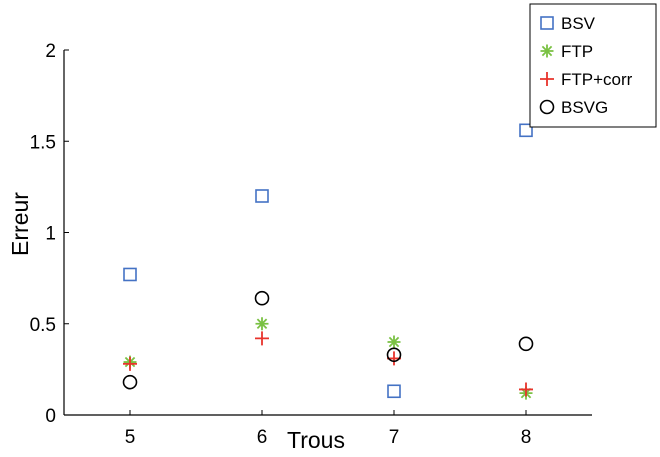 This screenshot has height=457, width=660. I want to click on series-ftp-corr, so click(328, 364).